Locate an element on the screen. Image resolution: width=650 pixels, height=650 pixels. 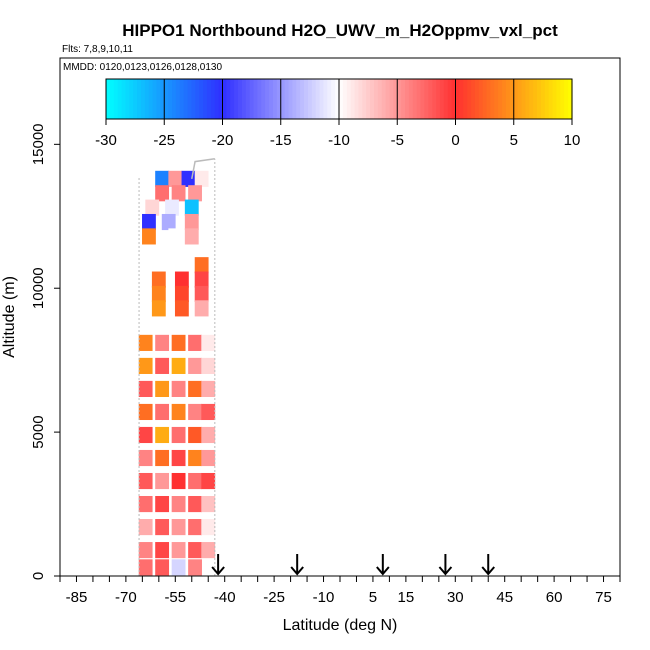
colorbar-tick-label: -20 is located at coordinates (223, 140).